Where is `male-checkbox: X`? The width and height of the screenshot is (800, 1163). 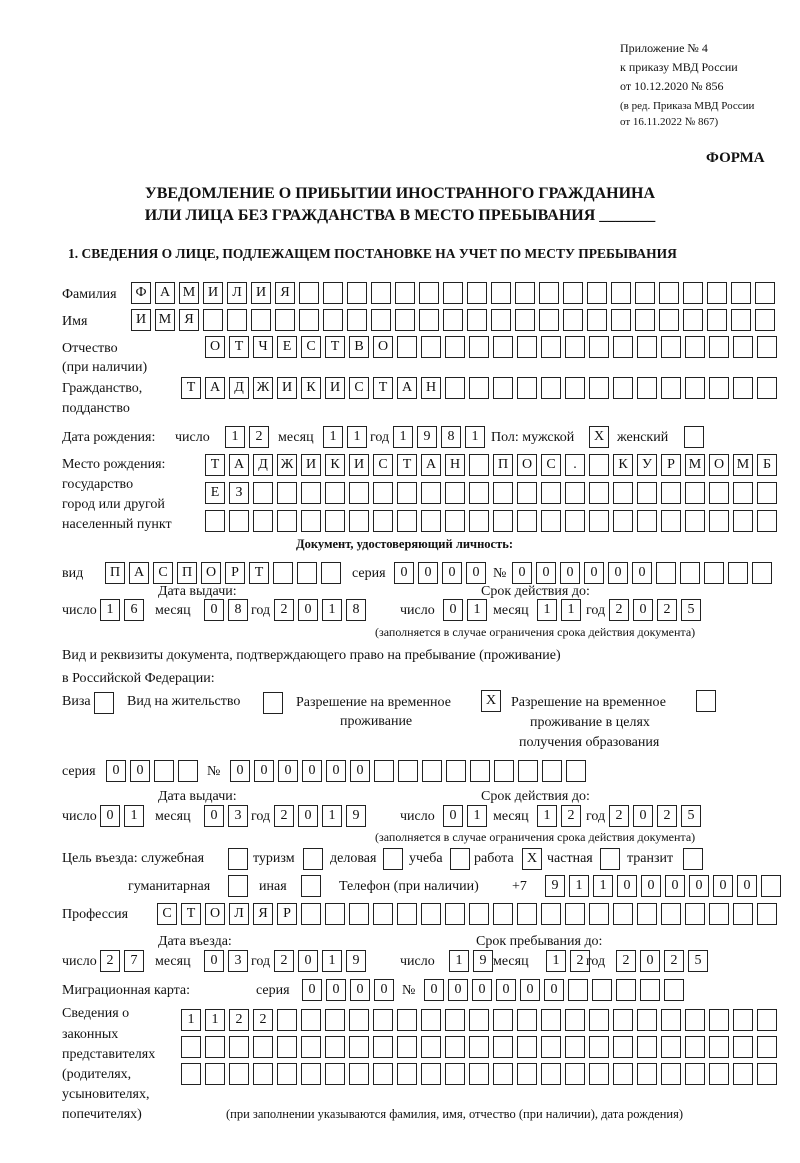 male-checkbox: X is located at coordinates (599, 437).